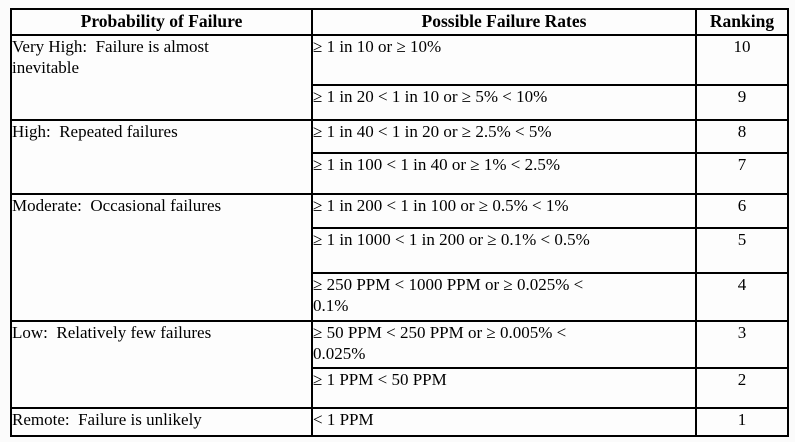 This screenshot has height=442, width=795. I want to click on table-row: ≥ 1 in 20 < 1 in 10 or ≥ 5% < 10% 9, so click(400, 102).